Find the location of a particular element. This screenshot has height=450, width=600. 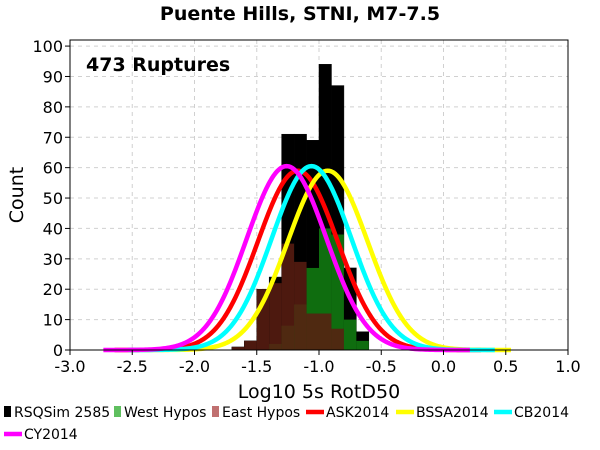

legend-item-cy2014: CY2014 is located at coordinates (41, 435).